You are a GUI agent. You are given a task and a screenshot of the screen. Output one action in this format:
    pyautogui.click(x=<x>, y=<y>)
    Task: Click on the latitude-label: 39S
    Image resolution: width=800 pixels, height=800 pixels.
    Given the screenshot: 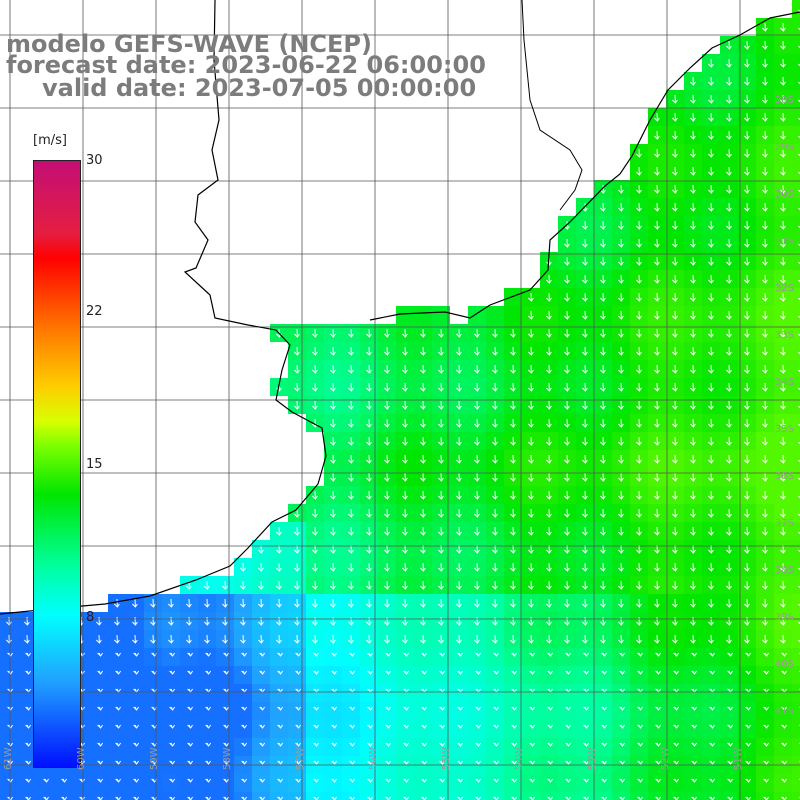 What is the action you would take?
    pyautogui.click(x=784, y=617)
    